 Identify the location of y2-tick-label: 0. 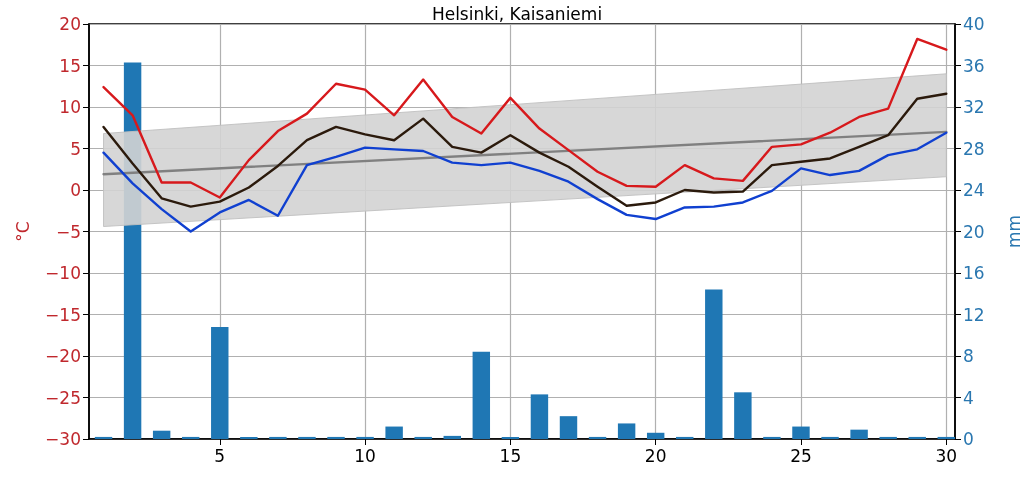
(968, 439).